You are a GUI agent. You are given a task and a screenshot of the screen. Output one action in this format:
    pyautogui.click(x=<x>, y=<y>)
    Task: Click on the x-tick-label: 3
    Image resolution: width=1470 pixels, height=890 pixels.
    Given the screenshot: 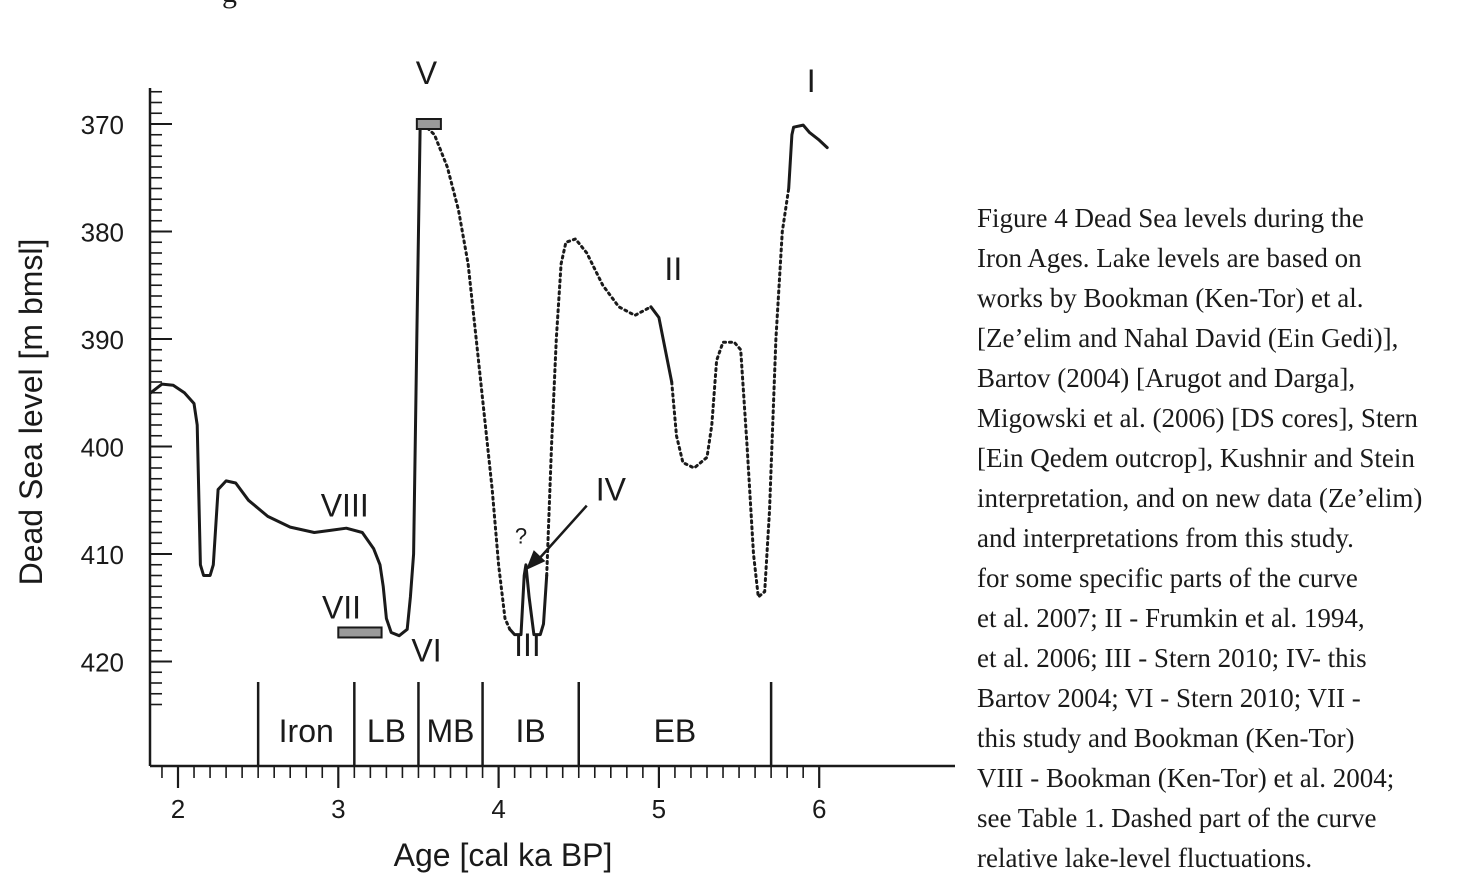 What is the action you would take?
    pyautogui.click(x=338, y=809)
    